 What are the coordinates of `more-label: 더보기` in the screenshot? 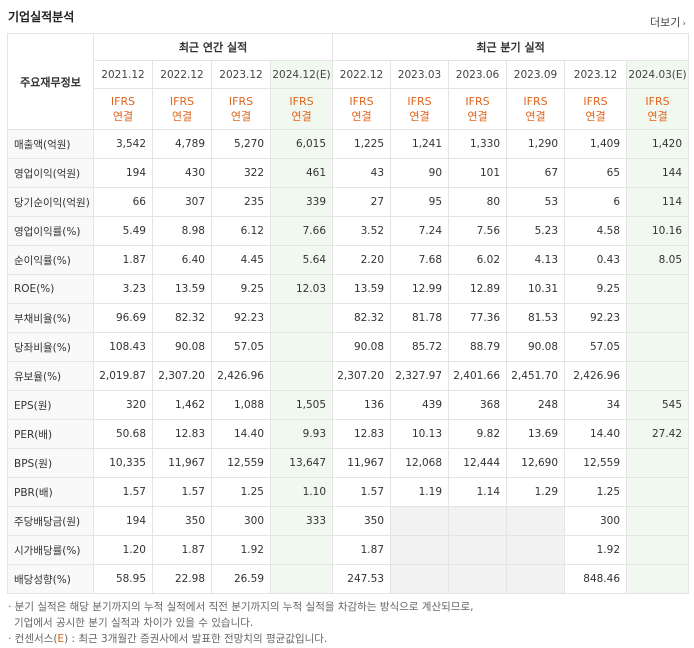 It's located at (665, 22).